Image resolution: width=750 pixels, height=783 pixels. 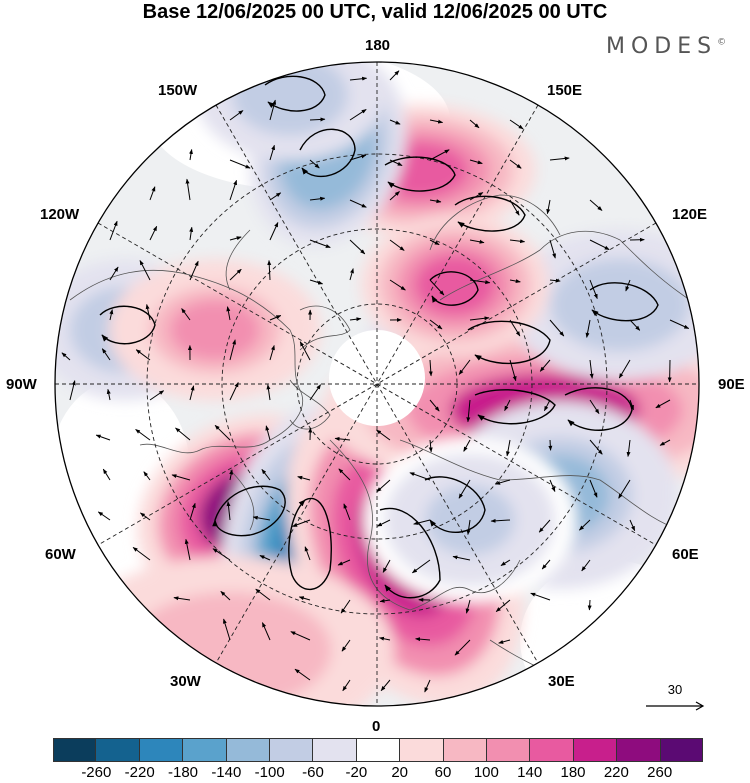 I want to click on colorbar-tick-label: -20, so click(x=356, y=772).